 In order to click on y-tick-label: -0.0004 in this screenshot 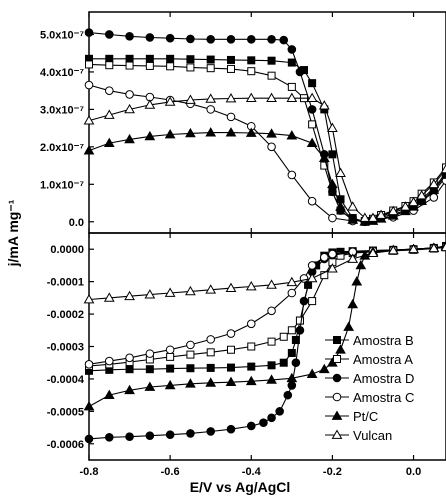, I will do `click(66, 380)`.